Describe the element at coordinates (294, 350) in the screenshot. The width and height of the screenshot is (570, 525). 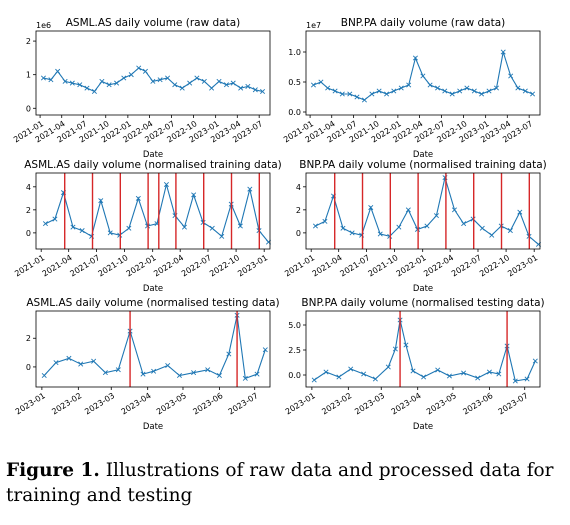
I see `y-tick-label: 2.5` at that location.